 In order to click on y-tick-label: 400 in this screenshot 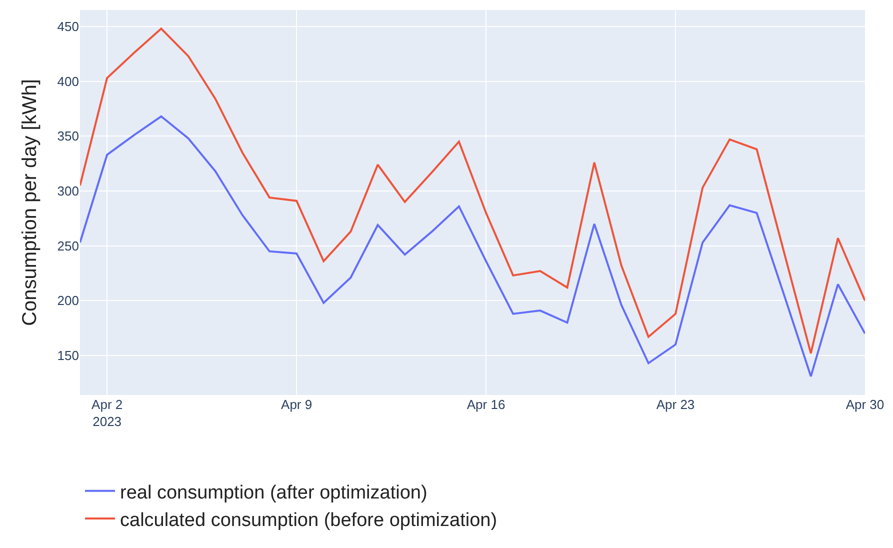, I will do `click(68, 81)`.